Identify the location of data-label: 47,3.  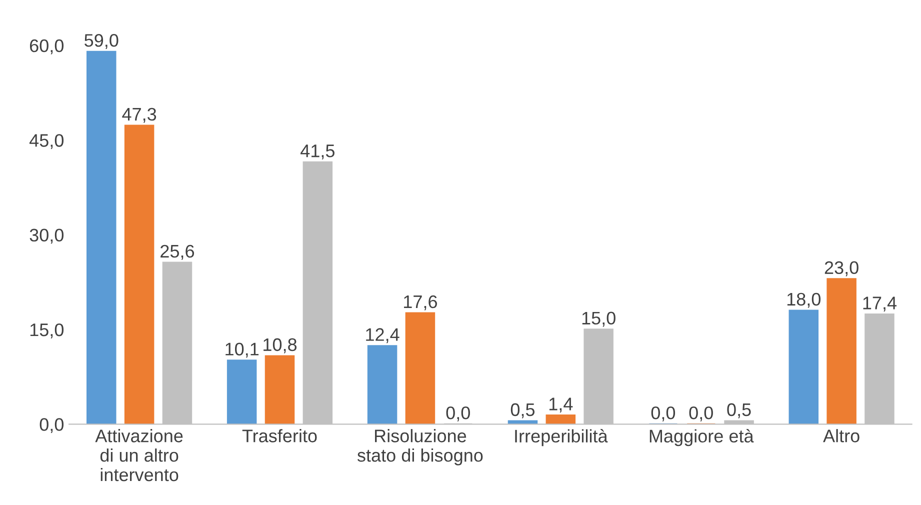
(139, 115).